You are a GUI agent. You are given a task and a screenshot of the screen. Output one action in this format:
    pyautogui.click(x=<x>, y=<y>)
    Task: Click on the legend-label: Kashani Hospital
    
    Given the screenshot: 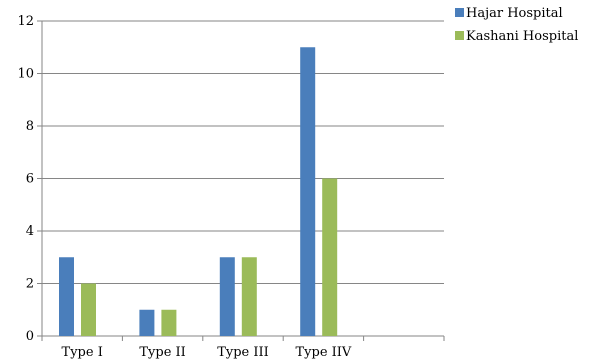 What is the action you would take?
    pyautogui.click(x=522, y=36)
    